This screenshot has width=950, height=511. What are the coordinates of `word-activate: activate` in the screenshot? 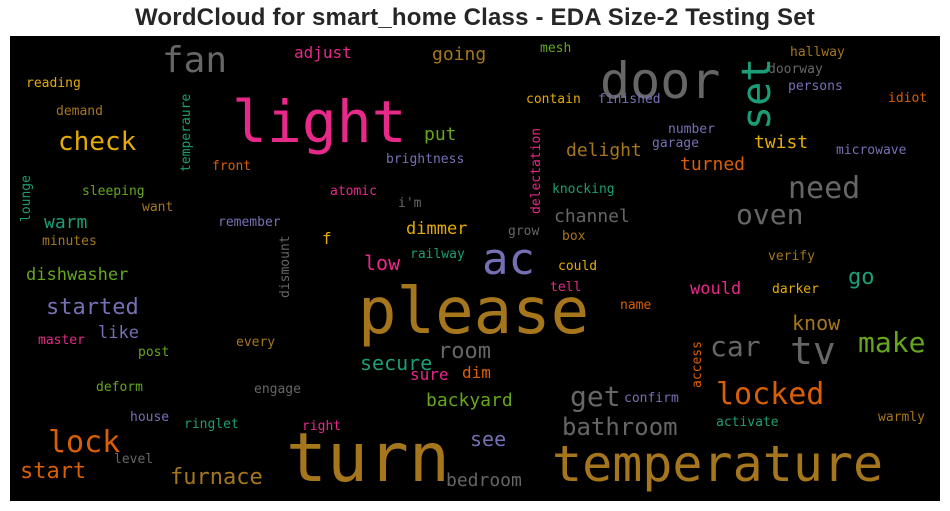 It's located at (747, 422).